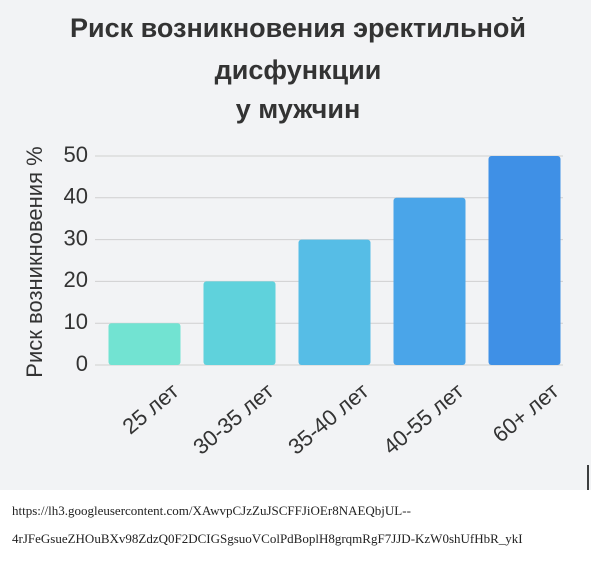  Describe the element at coordinates (298, 28) in the screenshot. I see `chart-title: Риск возникновения эректильной` at that location.